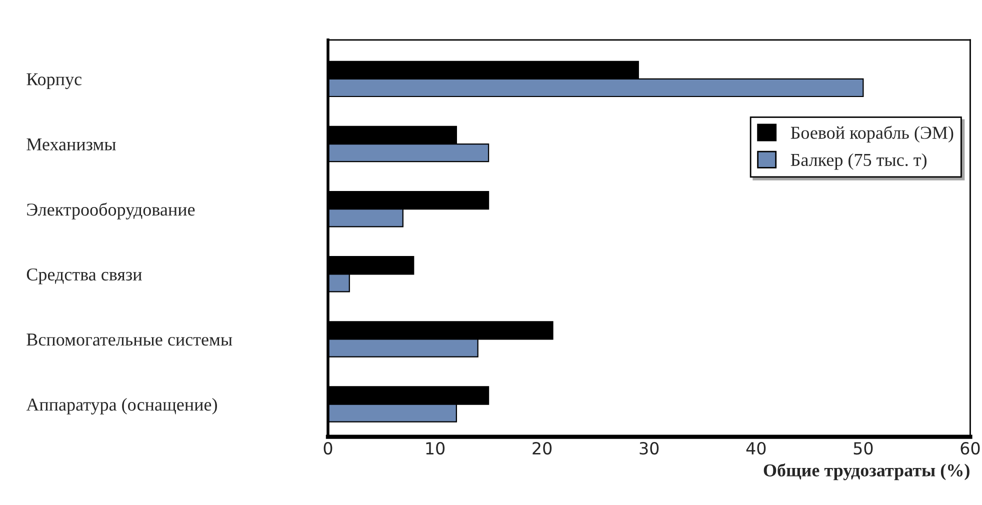 This screenshot has width=982, height=505. What do you see at coordinates (121, 406) in the screenshot?
I see `y-tick-label: Аппаратура (оснащение)` at bounding box center [121, 406].